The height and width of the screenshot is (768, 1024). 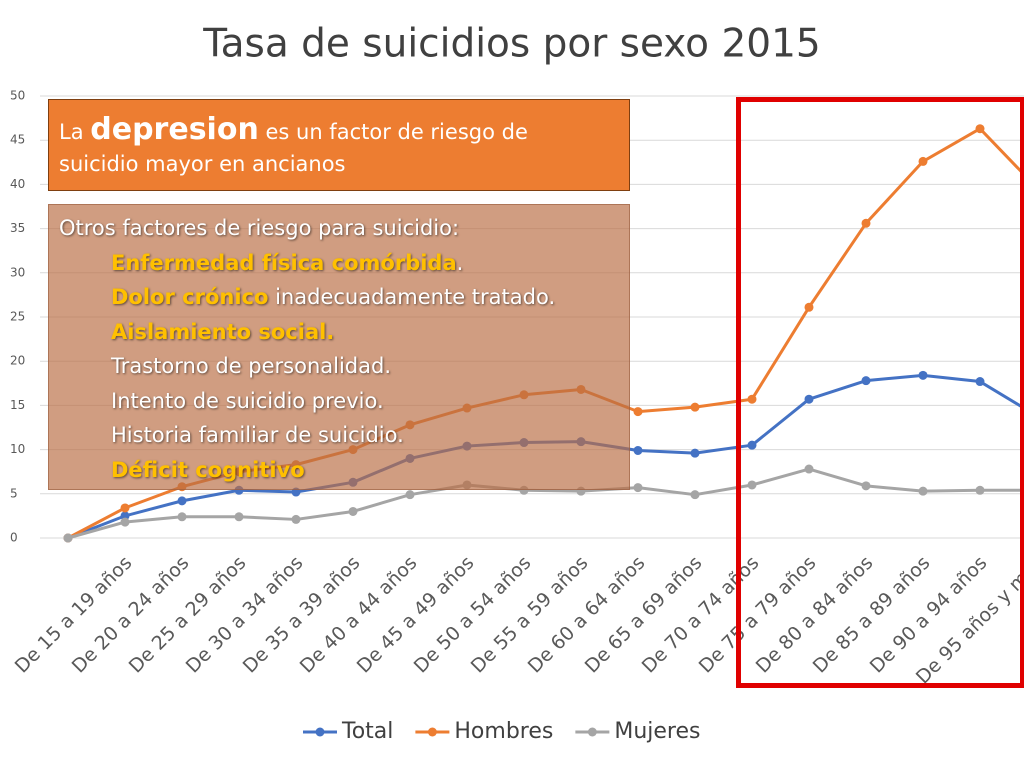 I want to click on annotation-text: es un factor de riesgo de, so click(x=393, y=132).